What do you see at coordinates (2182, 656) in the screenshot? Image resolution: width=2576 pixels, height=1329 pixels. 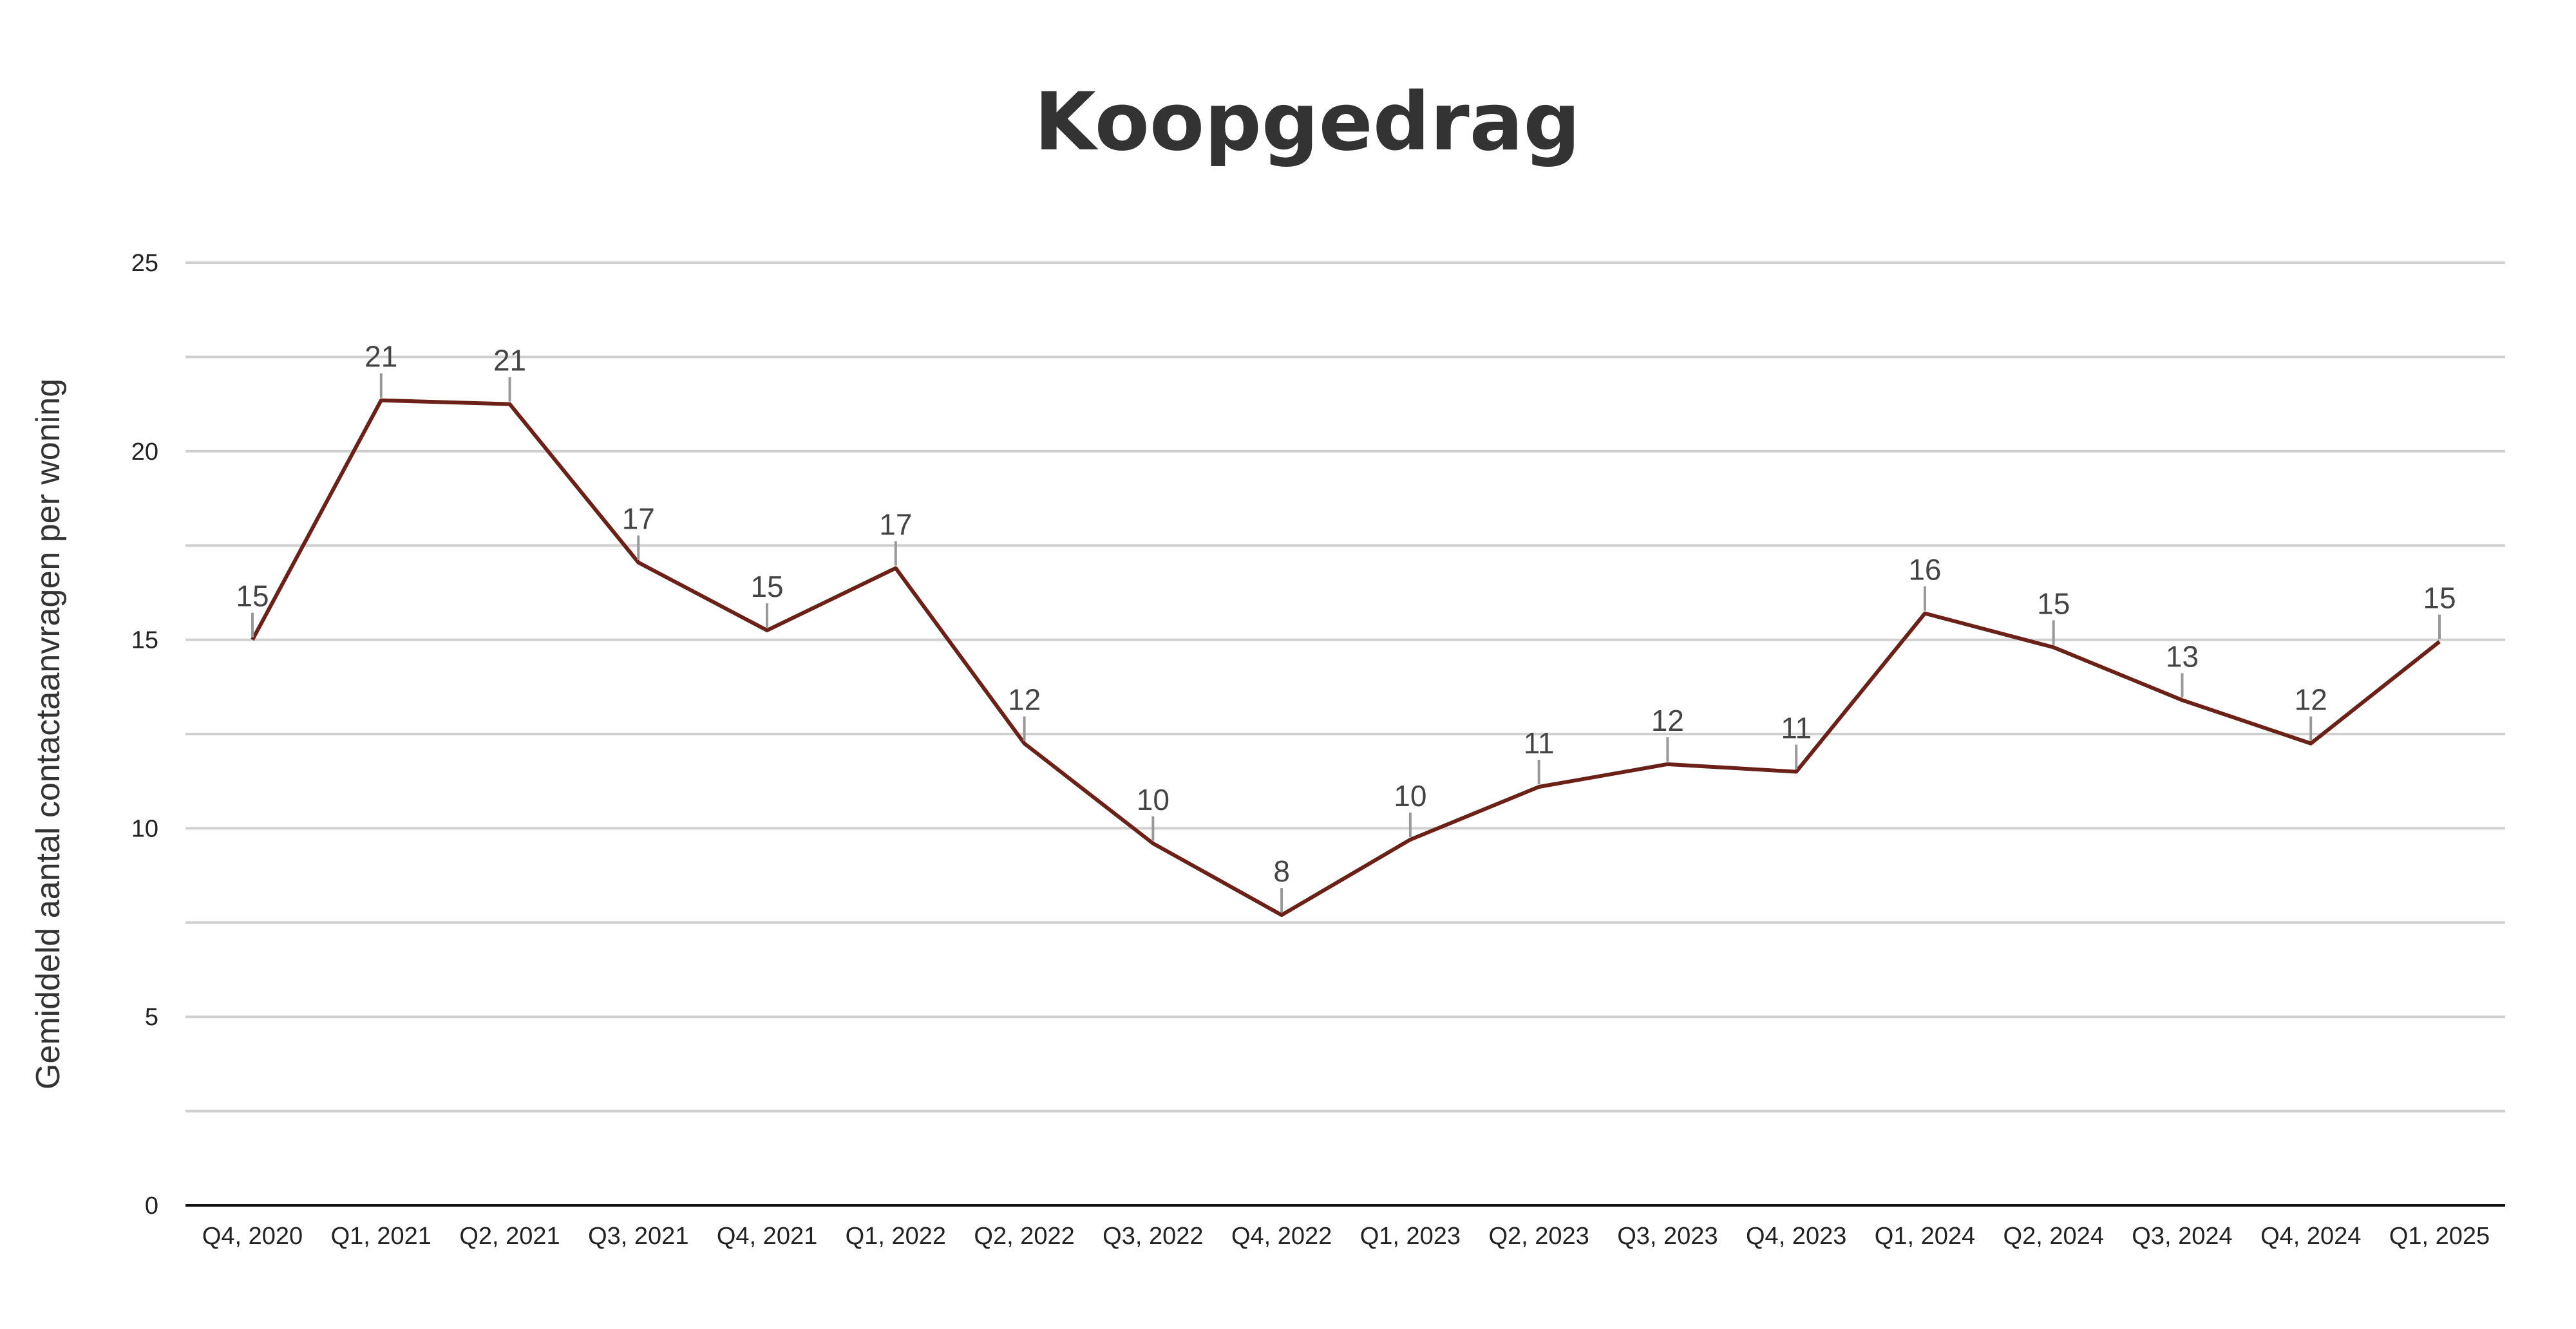 I see `data-label: 13` at bounding box center [2182, 656].